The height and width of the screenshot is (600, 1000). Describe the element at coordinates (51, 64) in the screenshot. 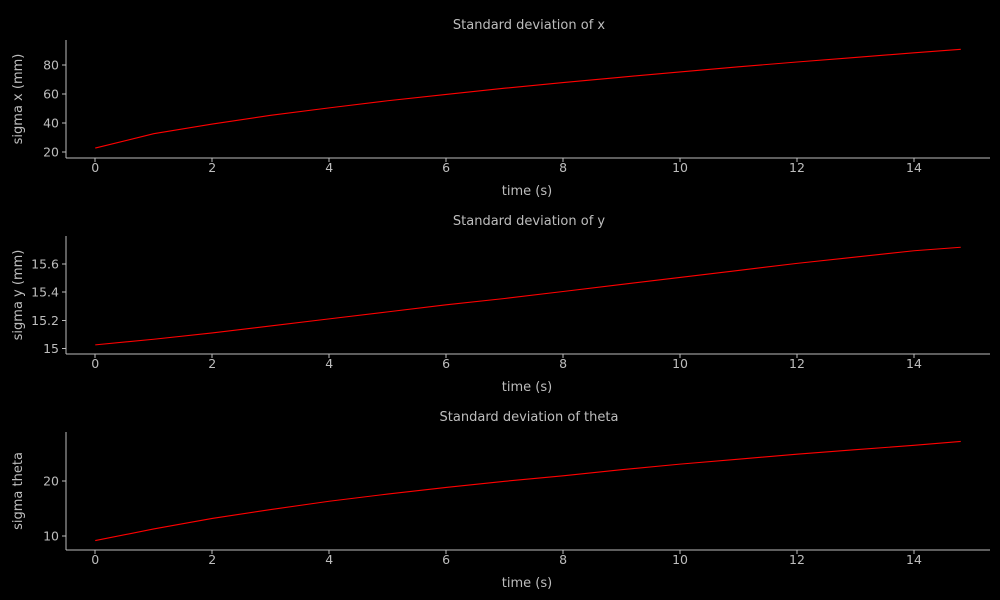

I see `y-tick-label: 80` at that location.